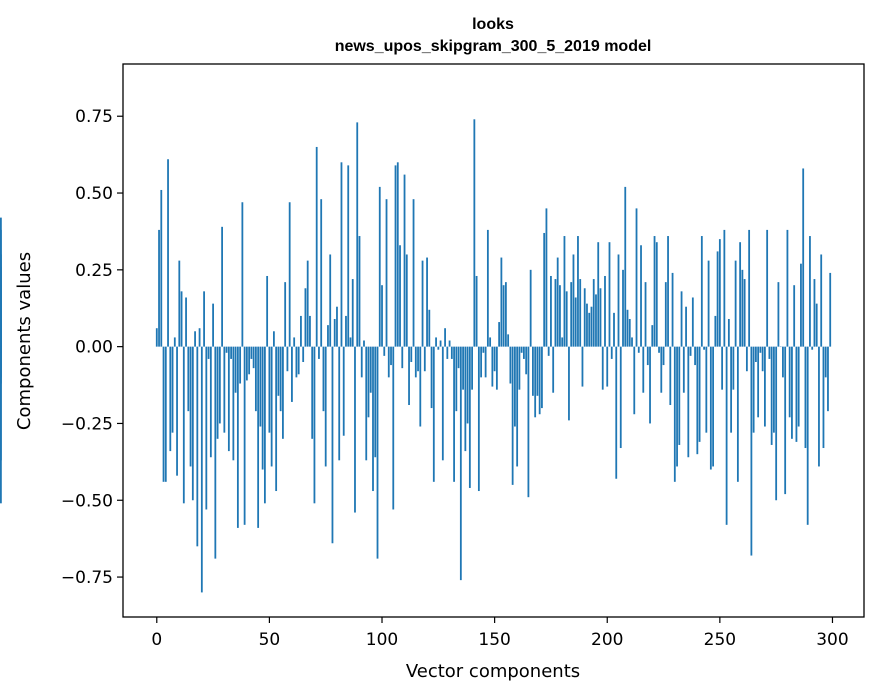  What do you see at coordinates (94, 194) in the screenshot?
I see `y-tick-label: 0.50` at bounding box center [94, 194].